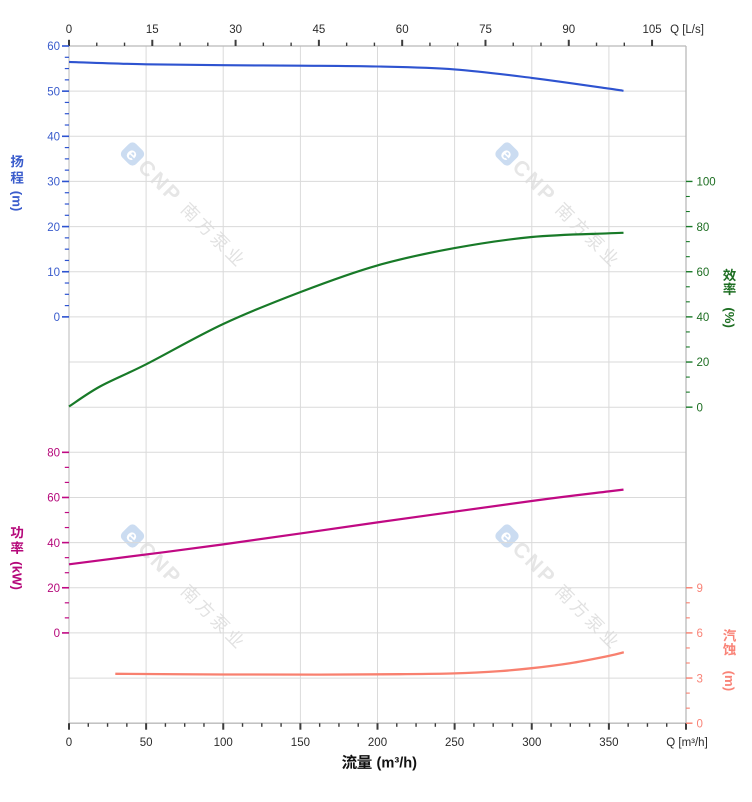 This screenshot has height=802, width=752. I want to click on svg-text: 300, so click(531, 743).